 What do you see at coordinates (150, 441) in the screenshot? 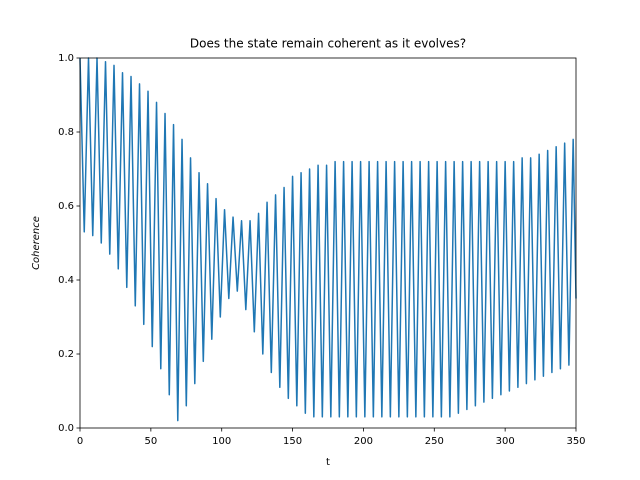
I see `x-tick-label: 50` at bounding box center [150, 441].